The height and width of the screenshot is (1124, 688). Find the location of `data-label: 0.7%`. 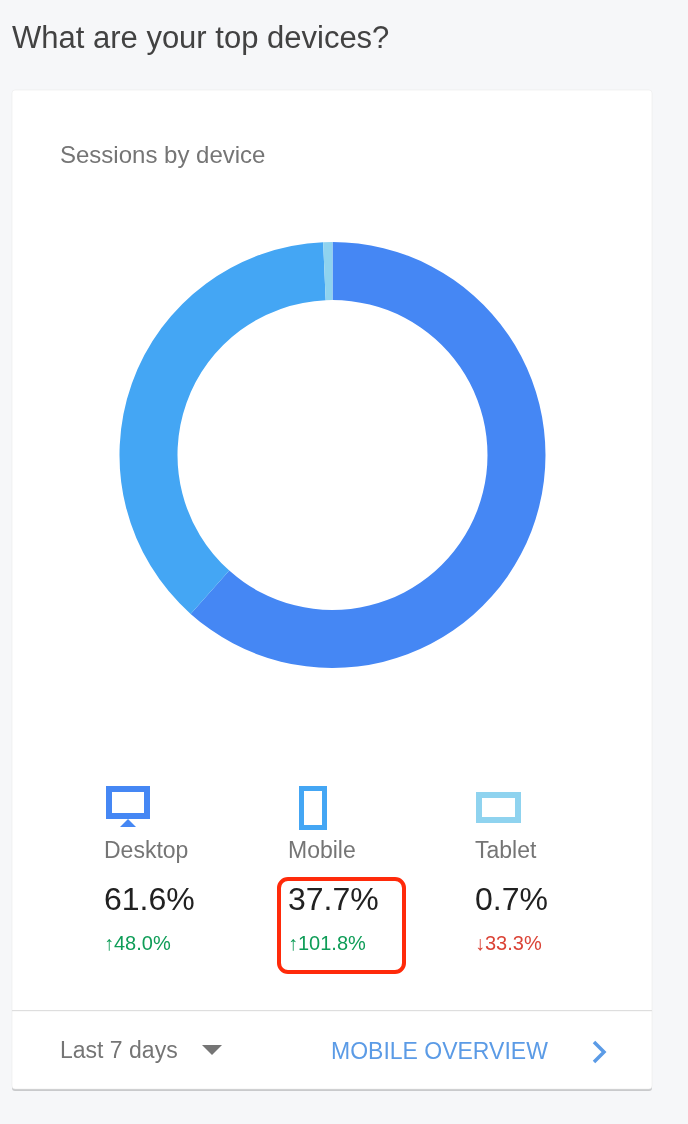

data-label: 0.7% is located at coordinates (511, 899).